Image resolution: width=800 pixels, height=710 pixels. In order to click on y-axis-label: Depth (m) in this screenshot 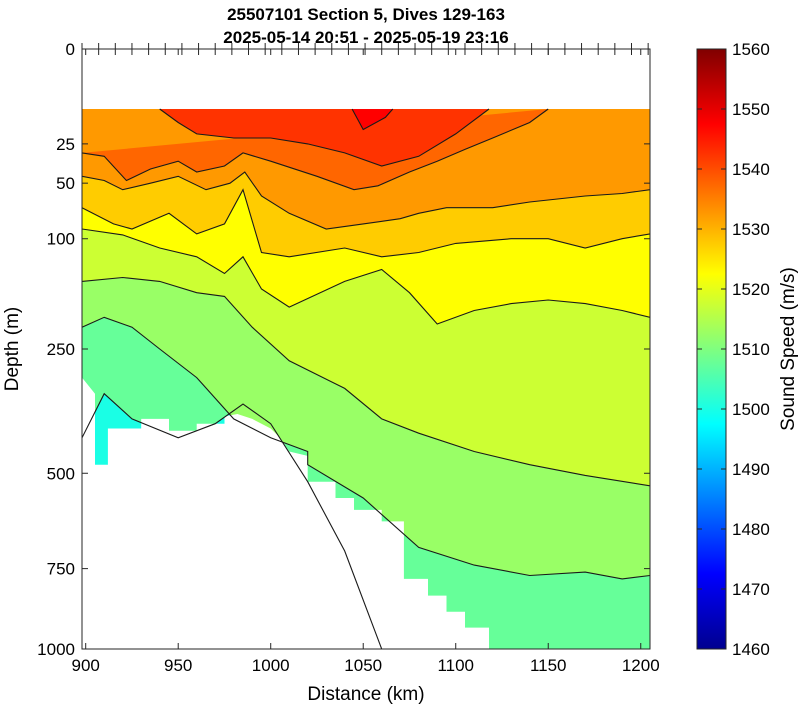, I will do `click(12, 349)`.